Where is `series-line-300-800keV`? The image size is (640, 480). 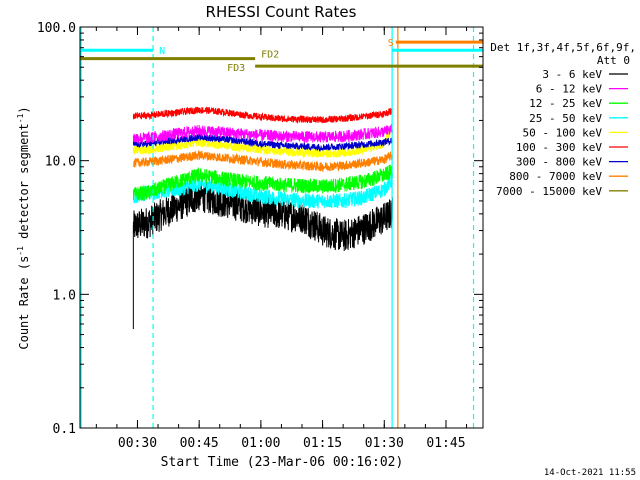 series-line-300-800keV is located at coordinates (262, 142).